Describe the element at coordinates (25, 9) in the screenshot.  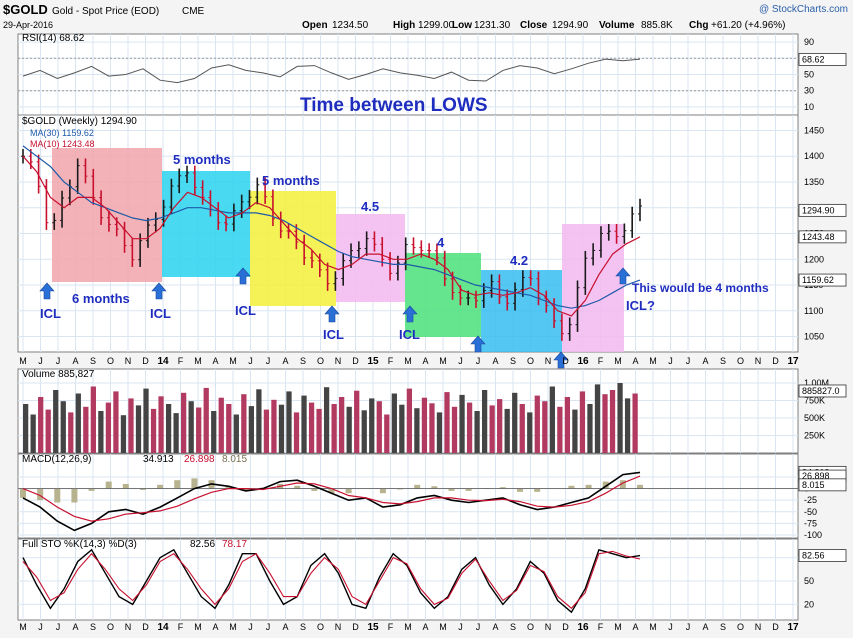
I see `symbol: $GOLD` at that location.